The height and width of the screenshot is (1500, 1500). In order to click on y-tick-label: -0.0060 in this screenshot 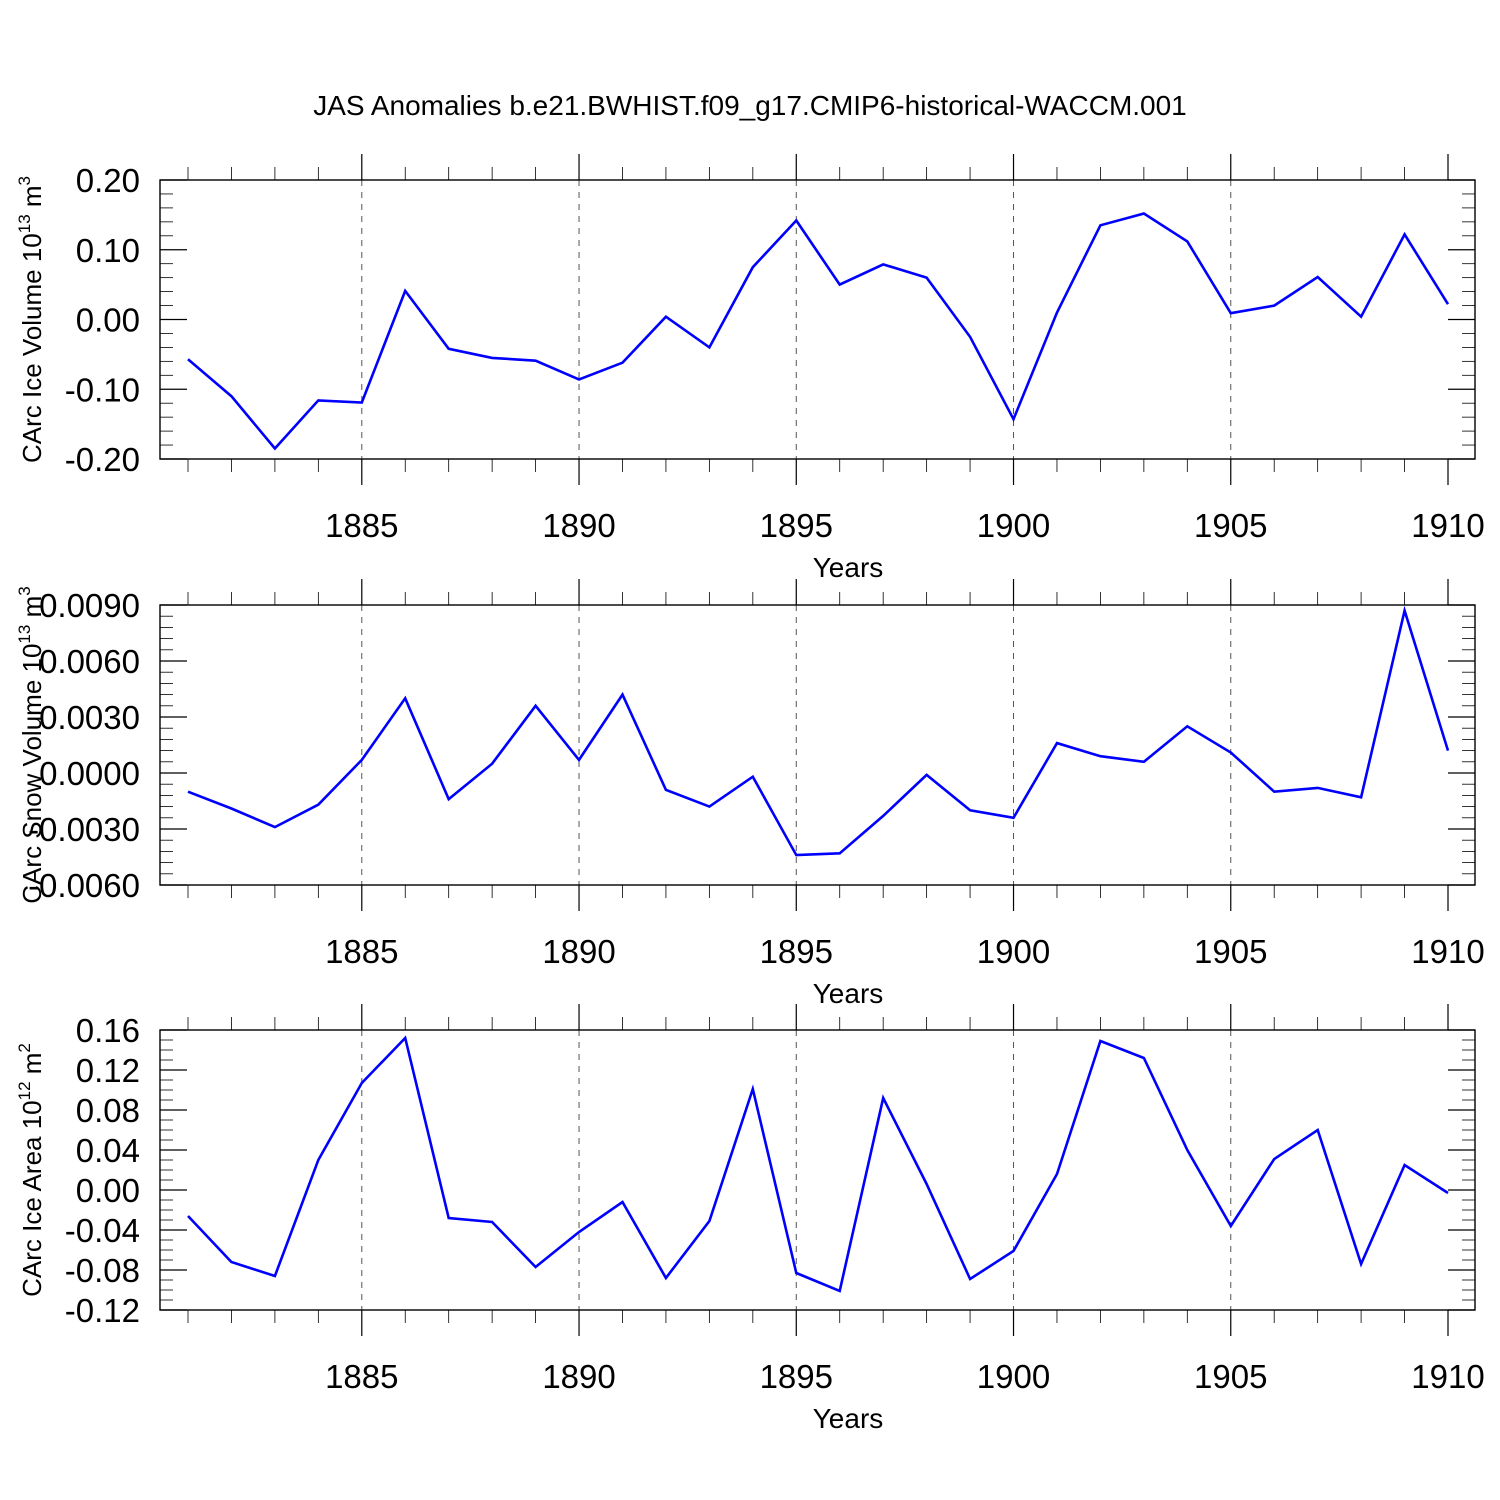, I will do `click(84, 885)`.